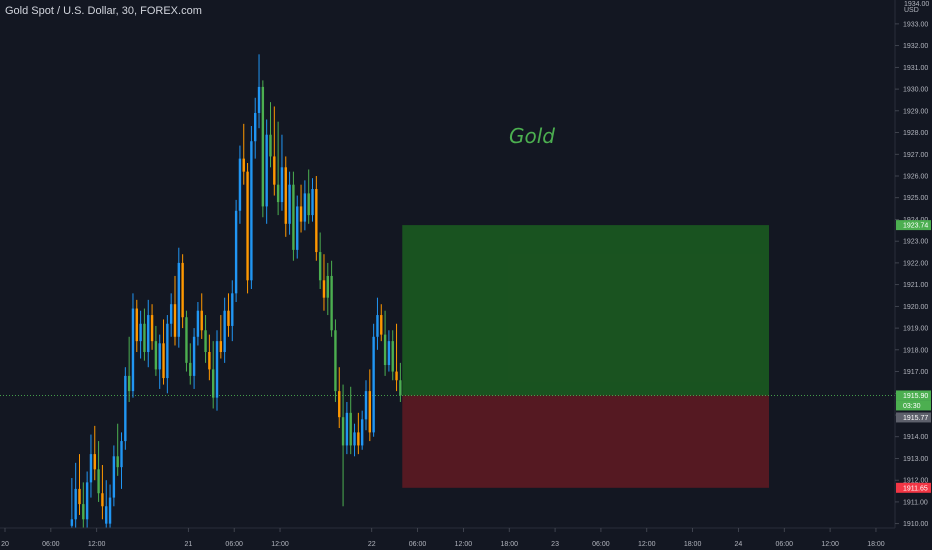 Image resolution: width=932 pixels, height=550 pixels. What do you see at coordinates (585, 441) in the screenshot?
I see `loss-zone` at bounding box center [585, 441].